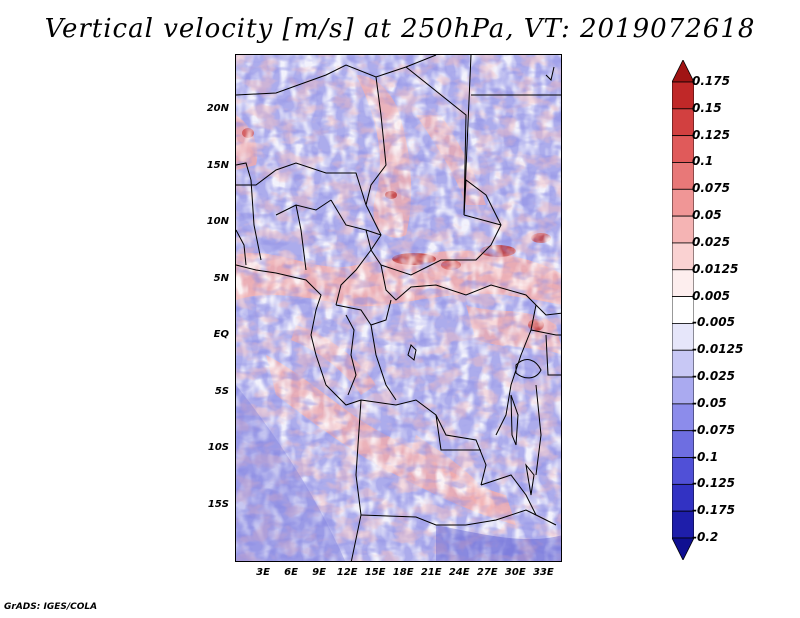 The width and height of the screenshot is (800, 618). Describe the element at coordinates (713, 376) in the screenshot. I see `colorbar-tick-label: -0.025` at that location.